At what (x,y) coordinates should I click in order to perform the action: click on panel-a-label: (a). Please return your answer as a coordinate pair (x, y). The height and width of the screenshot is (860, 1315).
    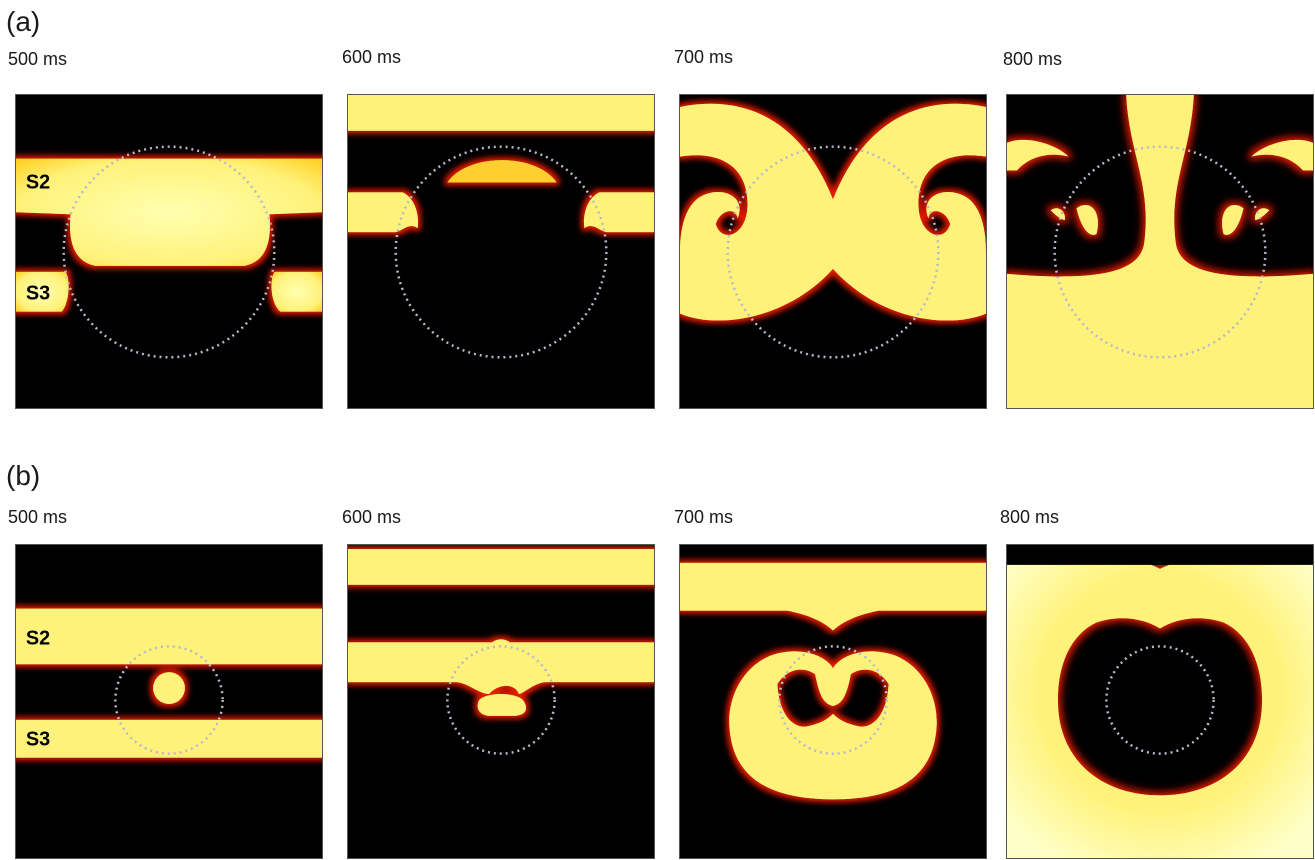
    Looking at the image, I should click on (23, 21).